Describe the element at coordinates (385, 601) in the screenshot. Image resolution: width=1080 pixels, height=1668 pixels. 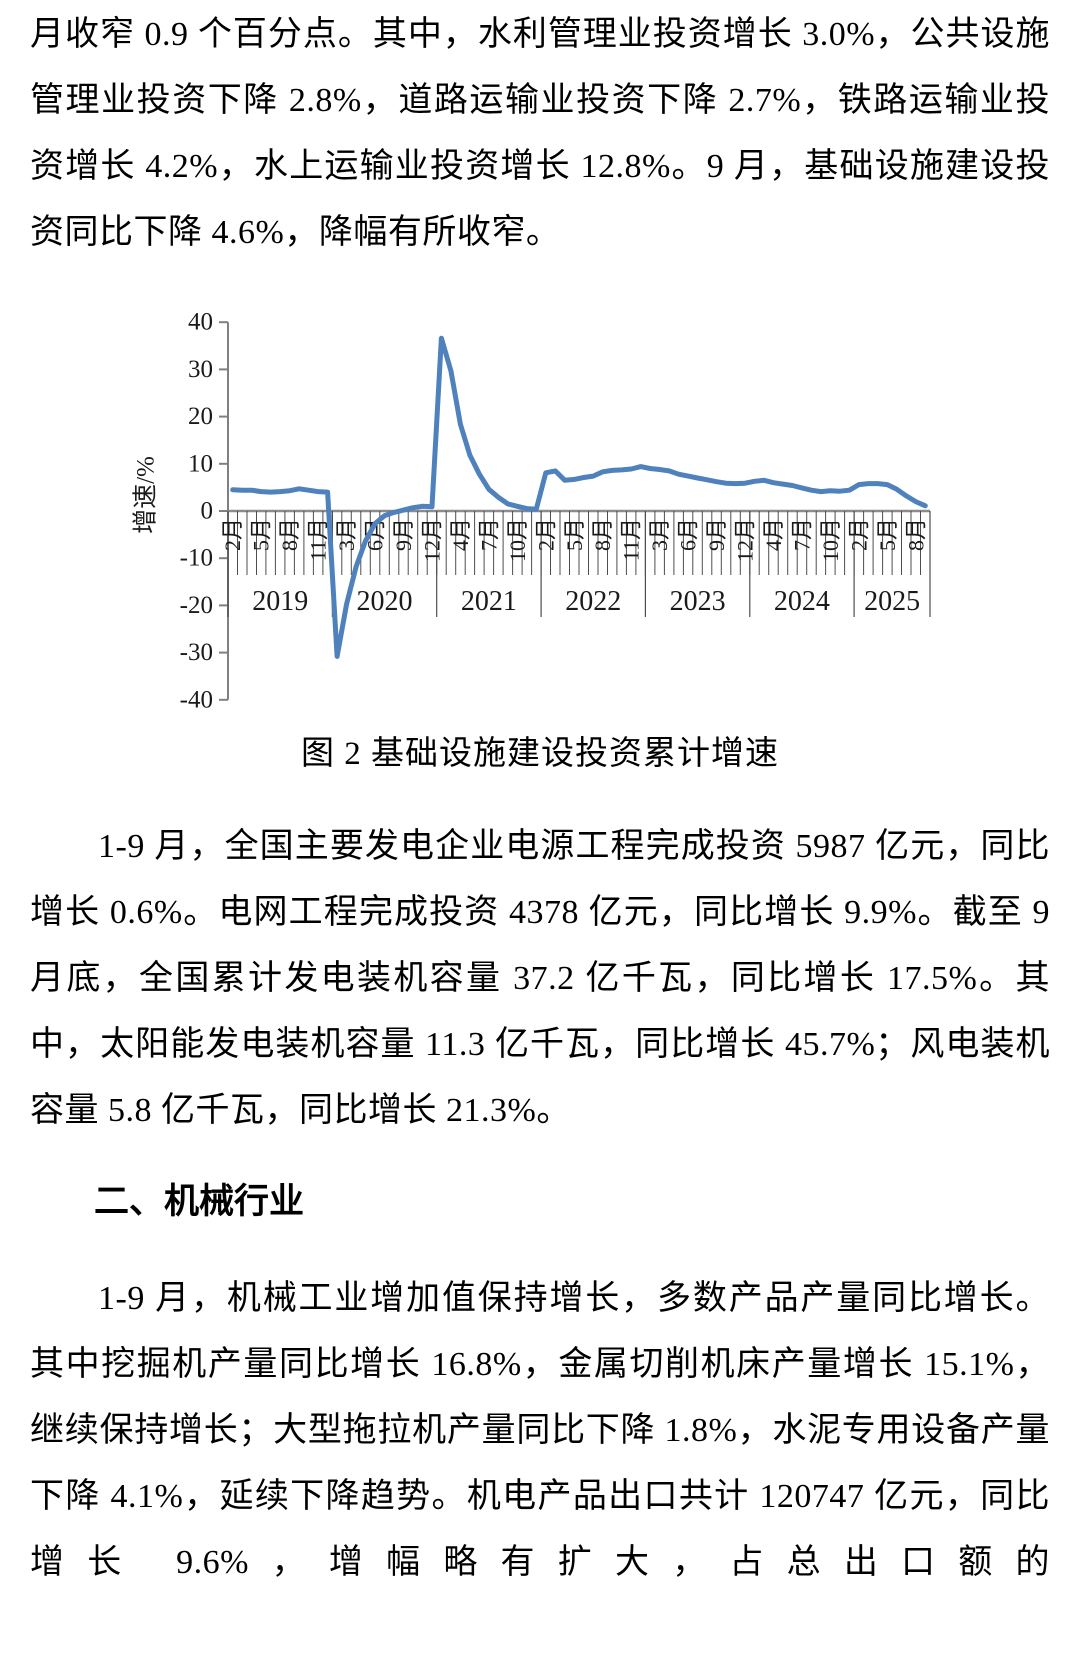
I see `year-label: 2020` at that location.